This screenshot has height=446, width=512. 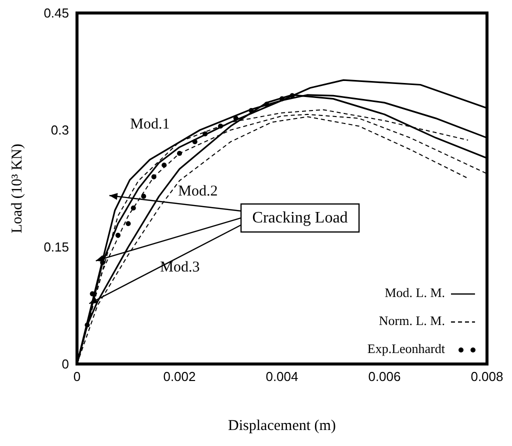 I want to click on x-tick-label: 0.006, so click(x=384, y=376).